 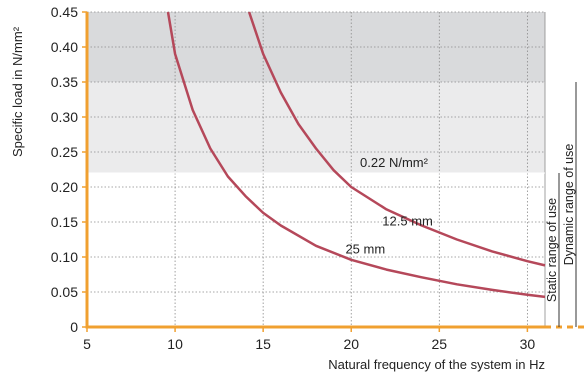 What do you see at coordinates (316, 164) in the screenshot?
I see `threshold-line: 0.22 N/mm²` at bounding box center [316, 164].